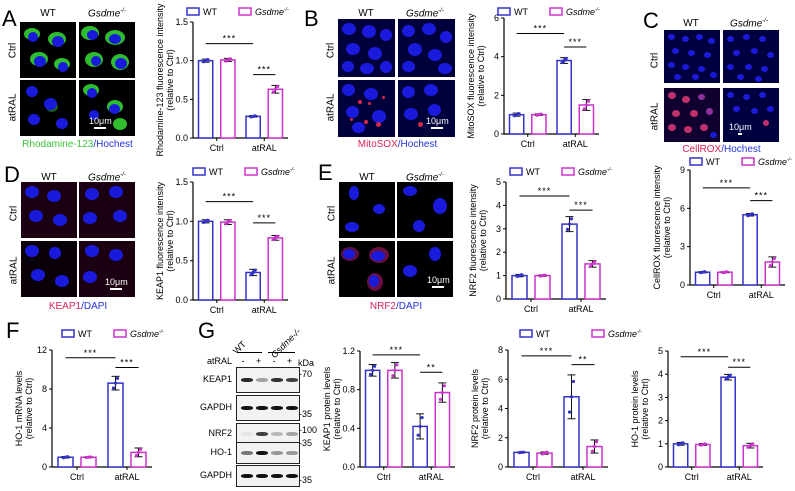 The height and width of the screenshot is (491, 795). I want to click on micrograph-d-wt-ctrl, so click(49, 210).